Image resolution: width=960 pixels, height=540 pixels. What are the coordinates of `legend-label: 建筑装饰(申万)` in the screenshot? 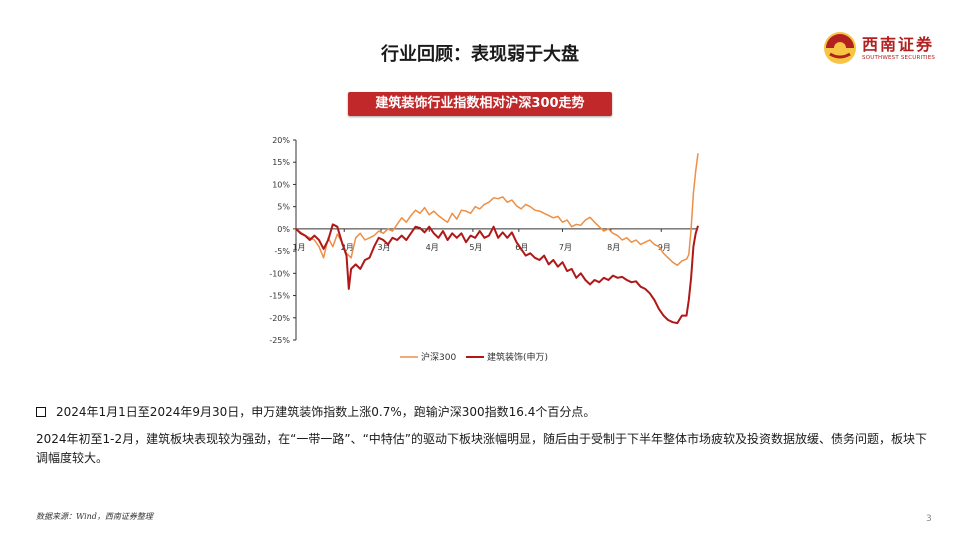 It's located at (517, 357).